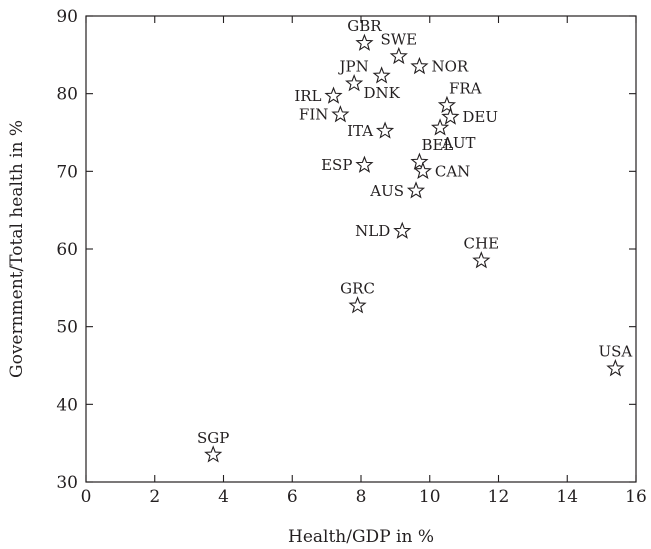  Describe the element at coordinates (364, 42) in the screenshot. I see `point-gbr` at that location.